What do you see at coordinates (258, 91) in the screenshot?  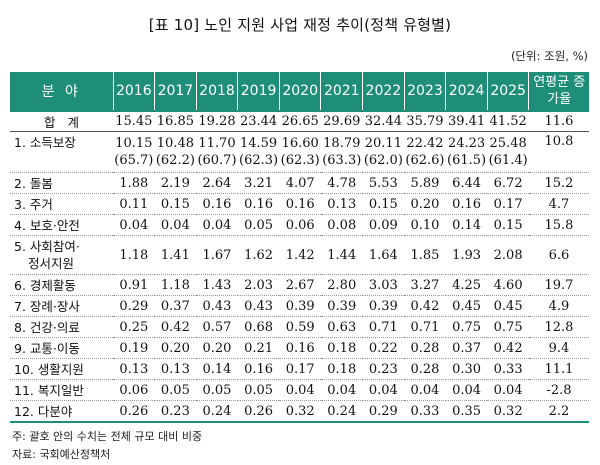 I see `header-year: 2019` at bounding box center [258, 91].